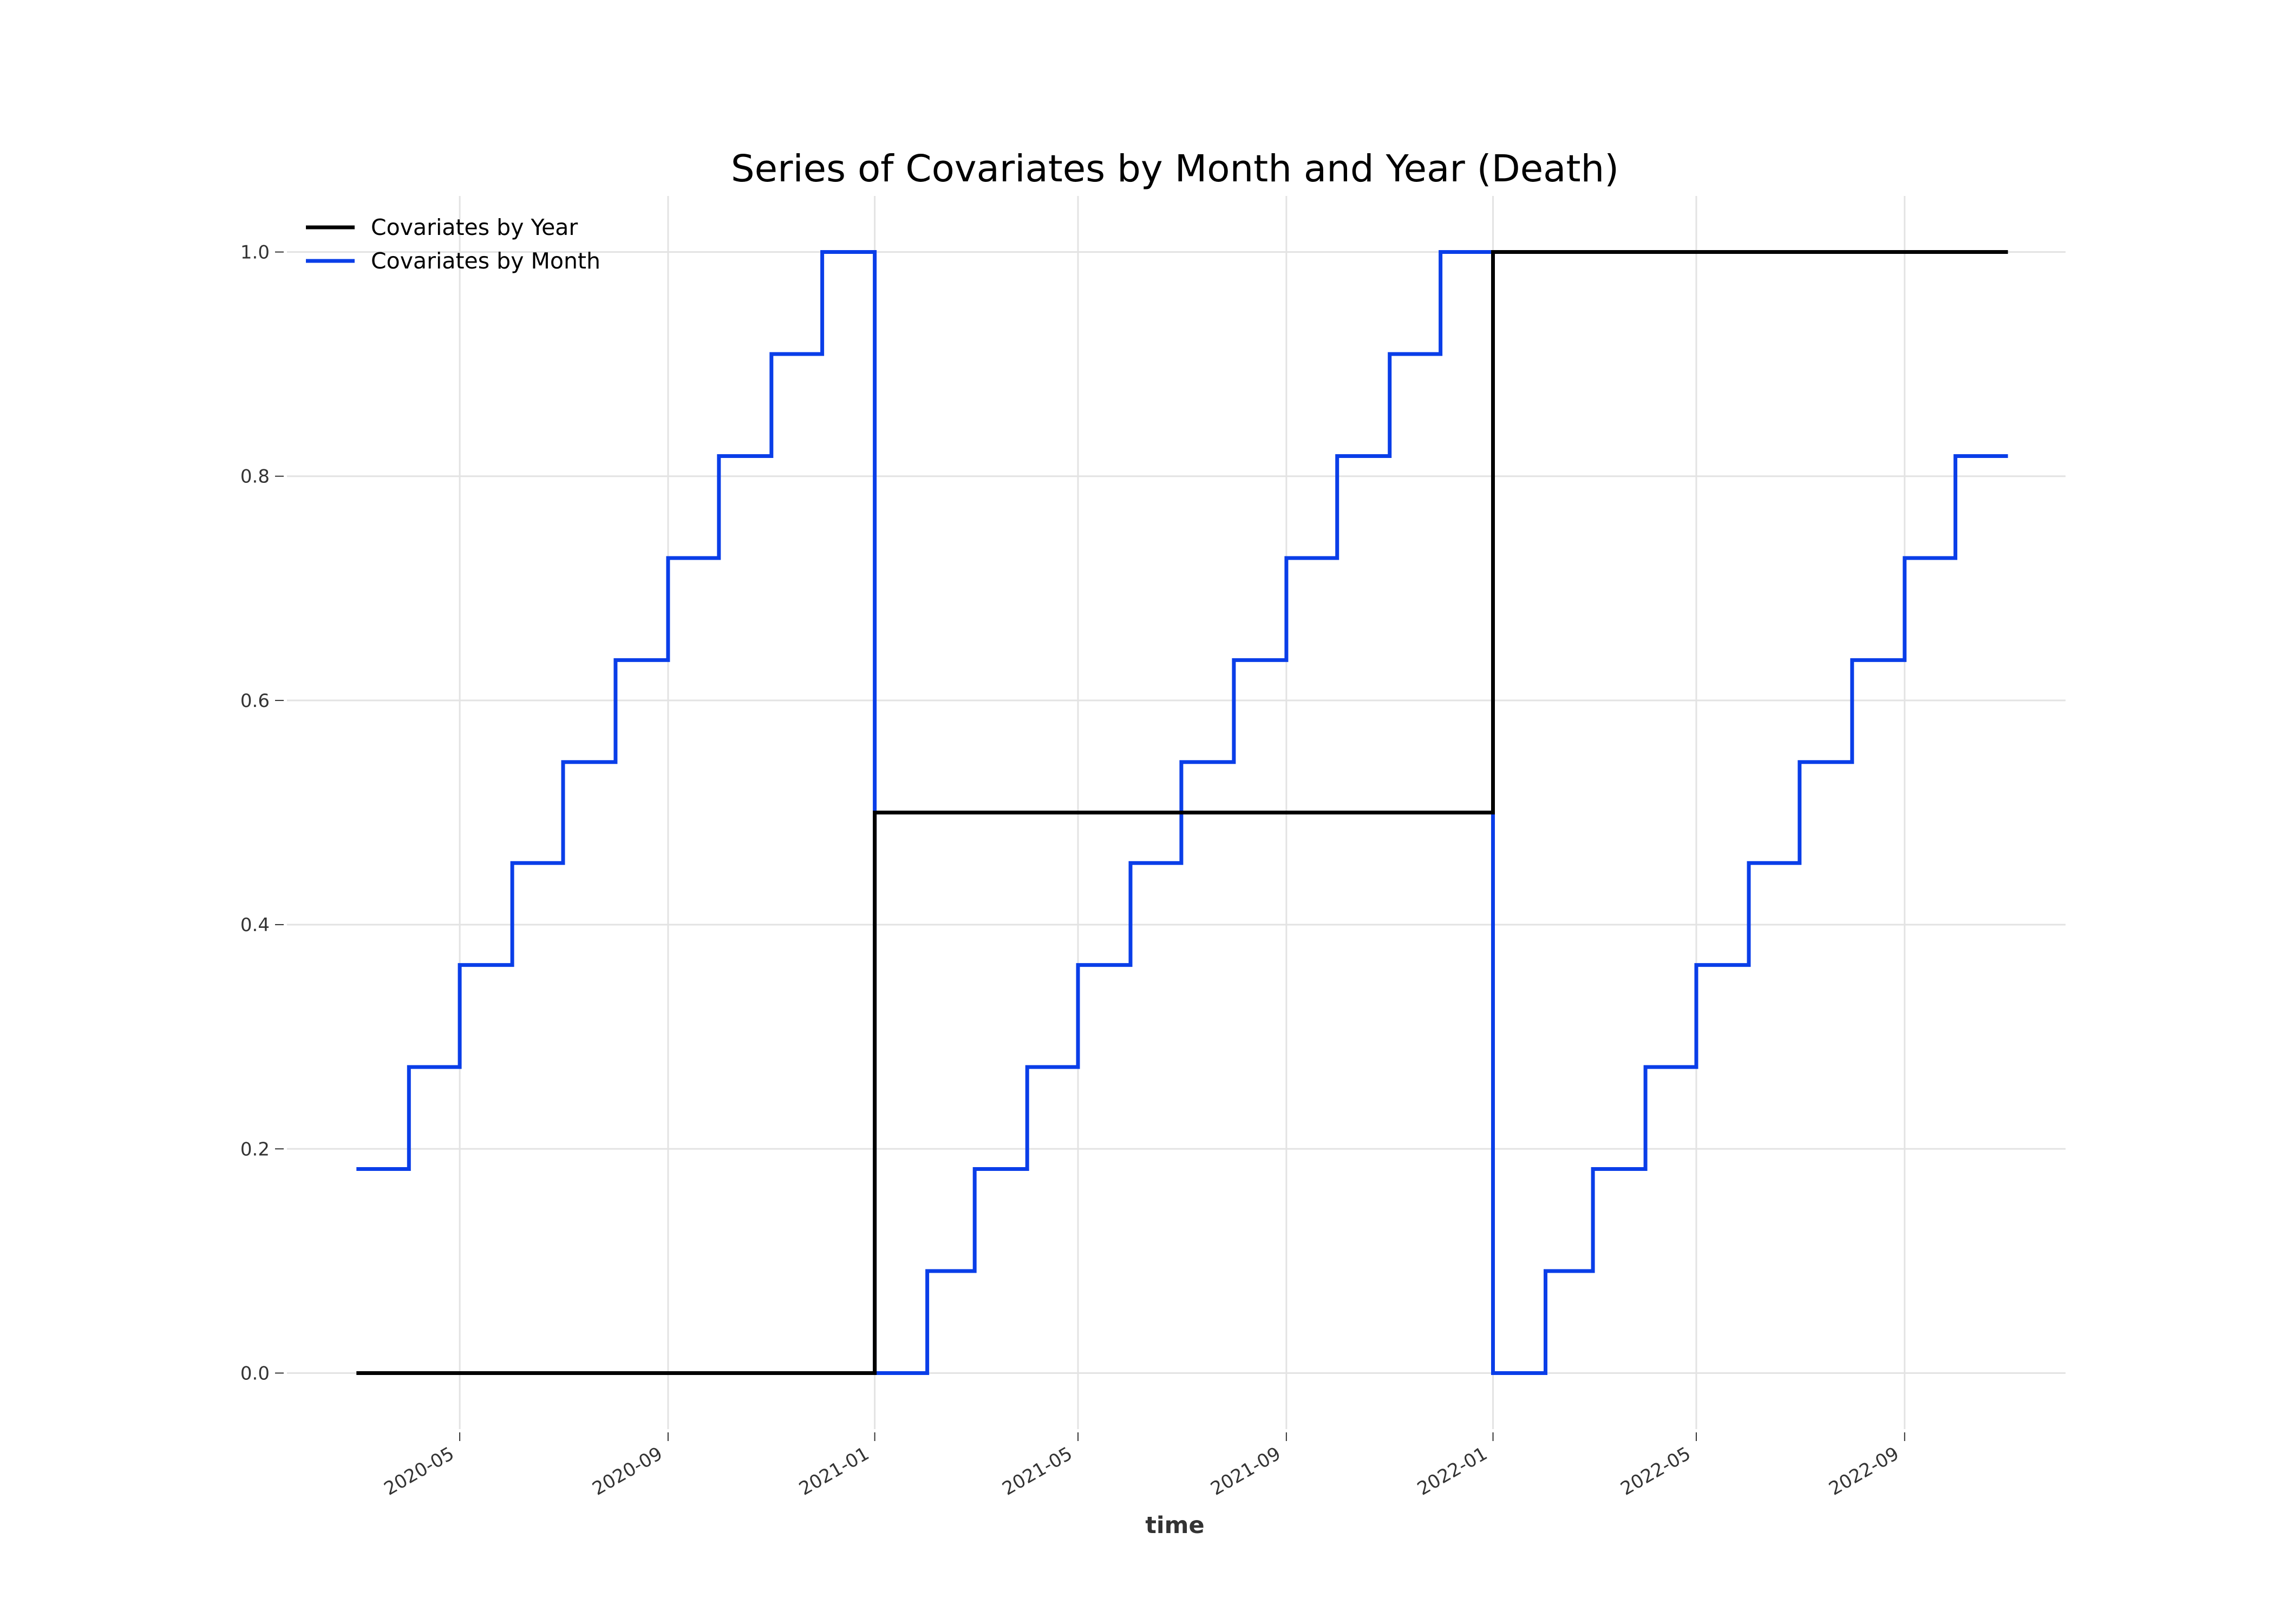 The width and height of the screenshot is (2274, 1624). I want to click on y-tick-label: 1.0, so click(255, 253).